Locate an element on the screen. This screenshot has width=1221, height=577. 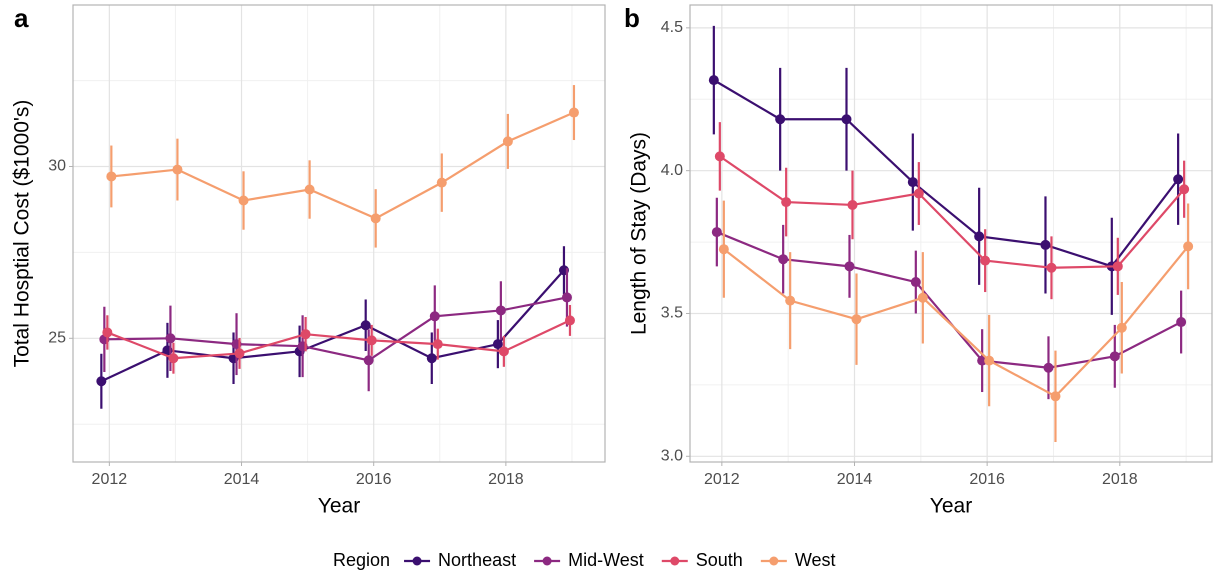
x-tick-label: 2014 is located at coordinates (242, 479).